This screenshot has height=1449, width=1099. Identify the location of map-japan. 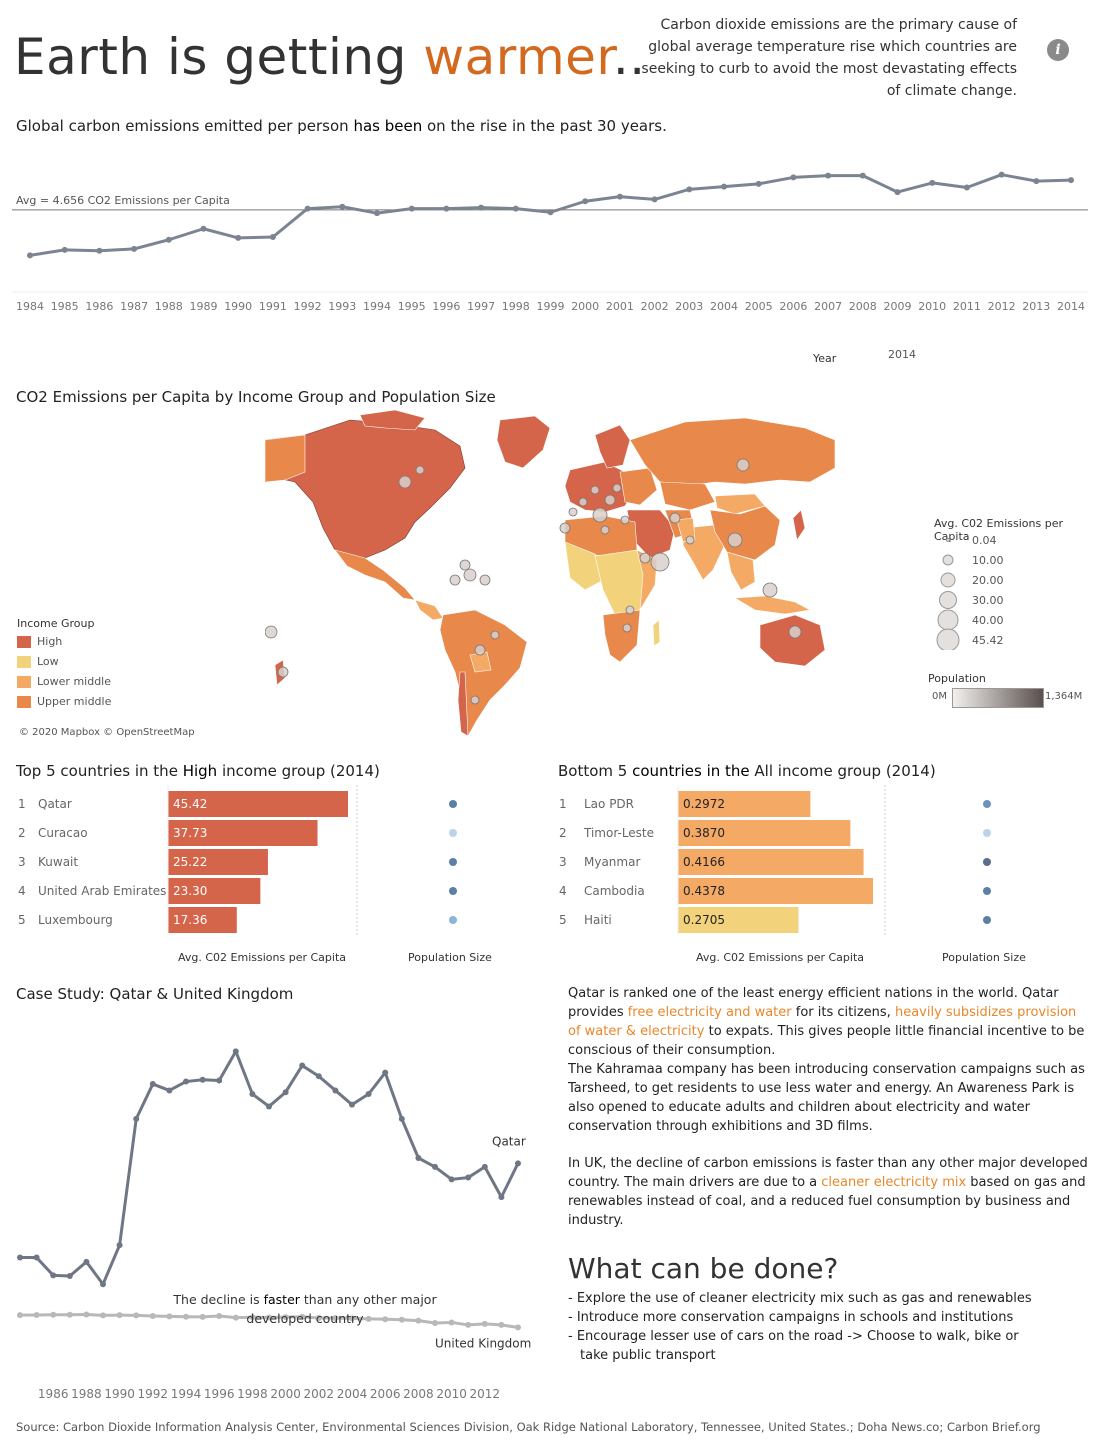
(799, 525).